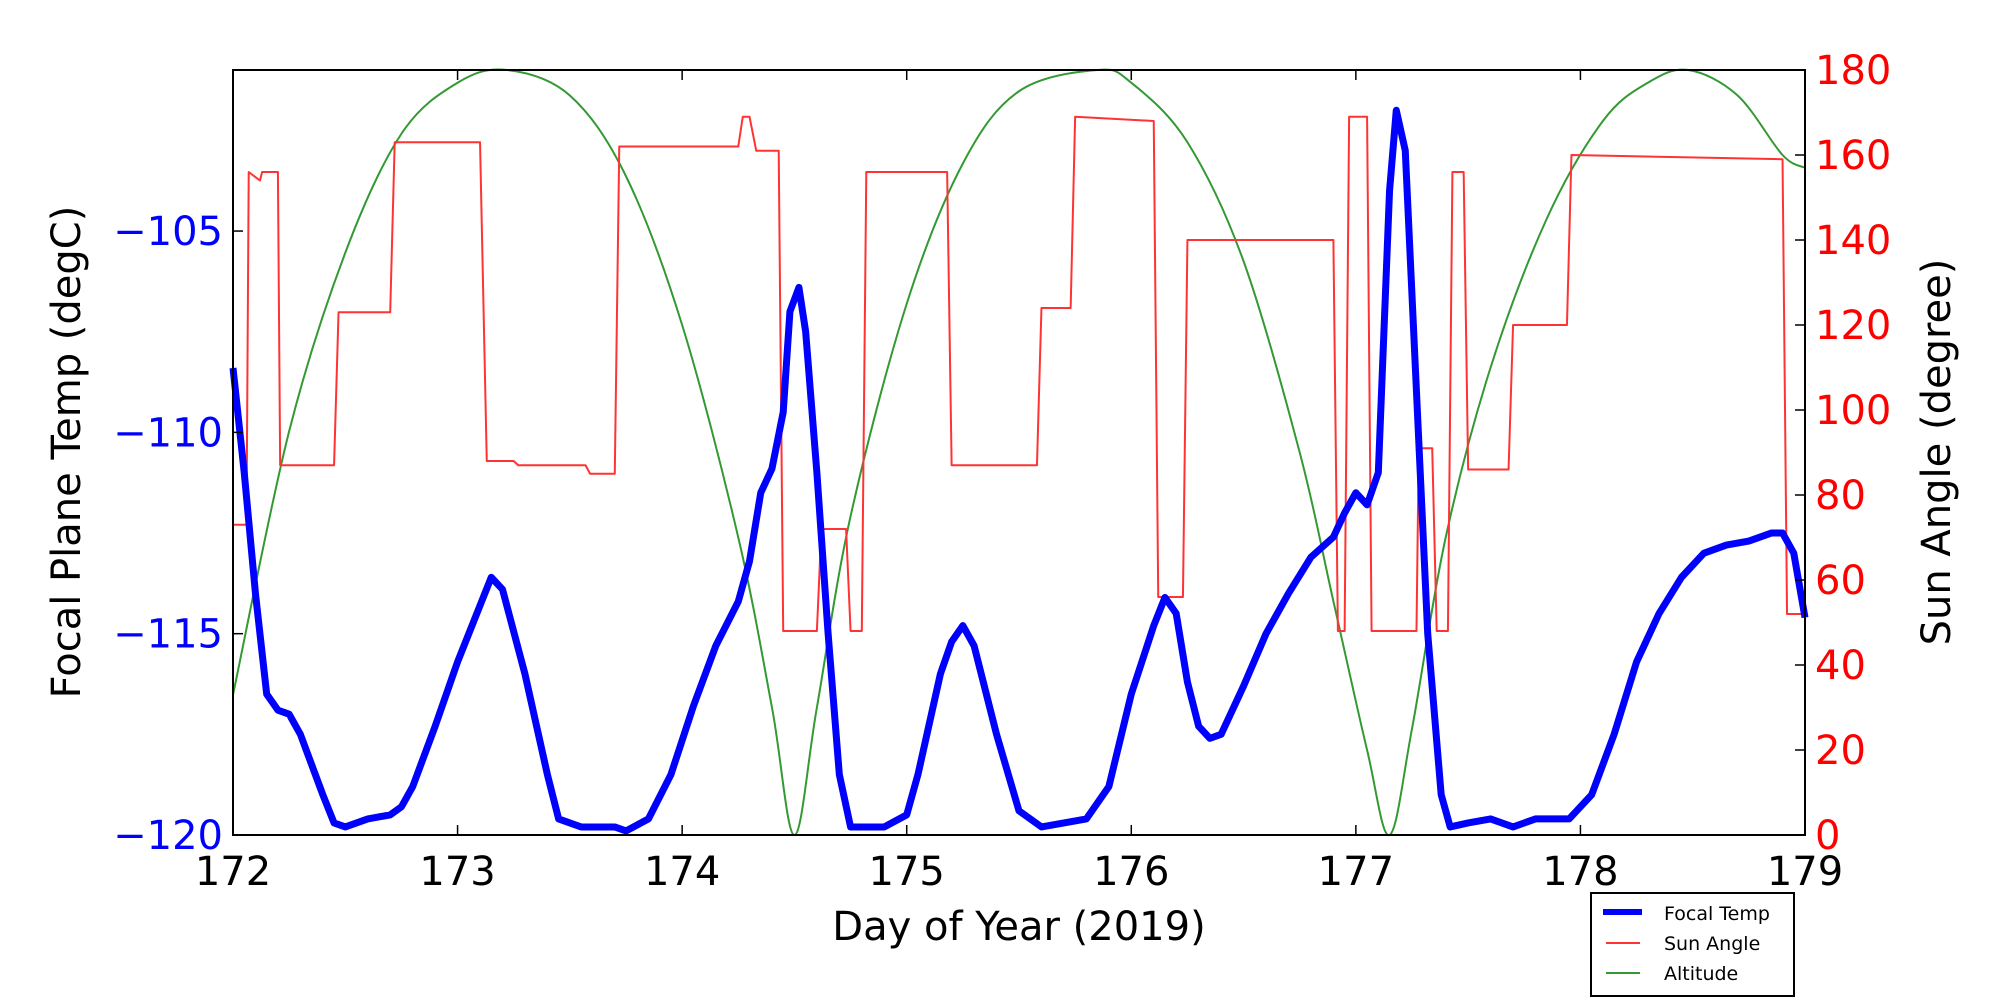 The image size is (2000, 1000). What do you see at coordinates (1131, 872) in the screenshot?
I see `x-tick-label: 176` at bounding box center [1131, 872].